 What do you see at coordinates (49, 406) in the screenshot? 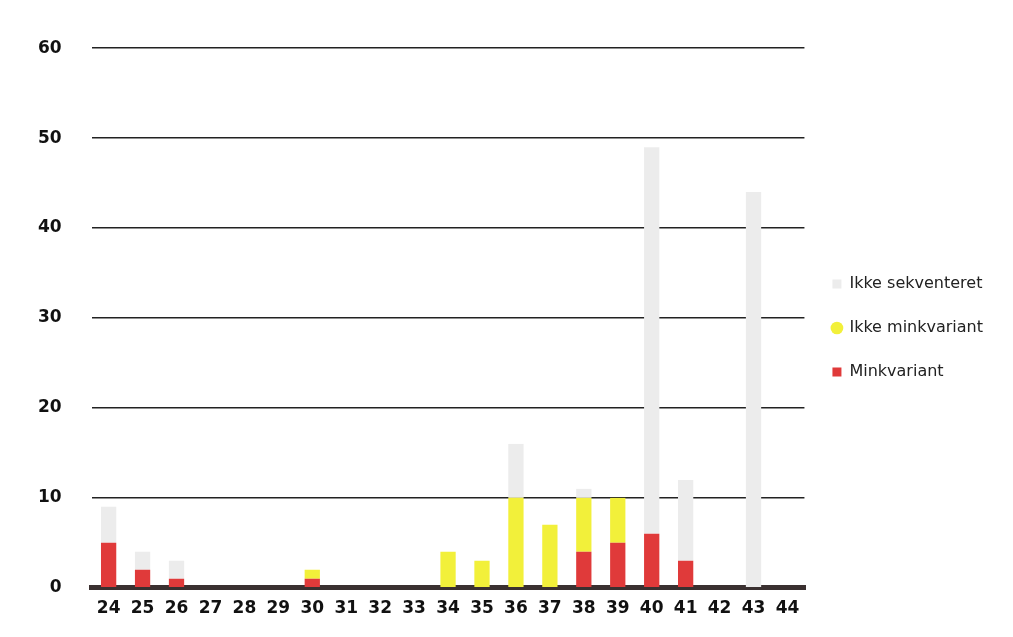
I see `y-tick-label: 20` at bounding box center [49, 406].